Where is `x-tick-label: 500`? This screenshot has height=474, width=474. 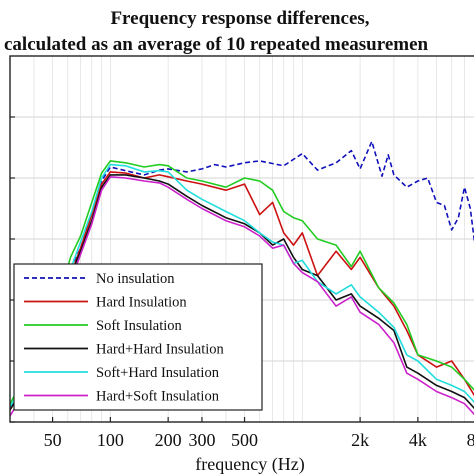
x-tick-label: 500 is located at coordinates (244, 440).